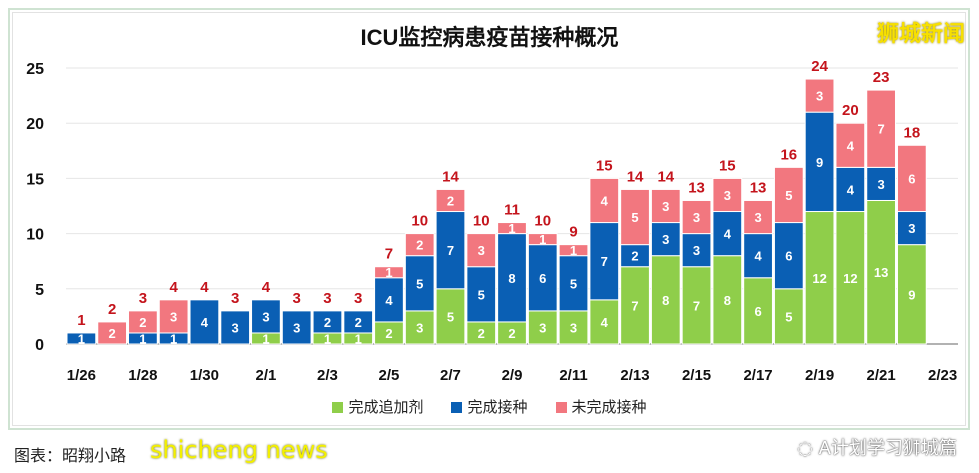 This screenshot has height=473, width=979. What do you see at coordinates (35, 235) in the screenshot?
I see `y-tick-label: 10` at bounding box center [35, 235].